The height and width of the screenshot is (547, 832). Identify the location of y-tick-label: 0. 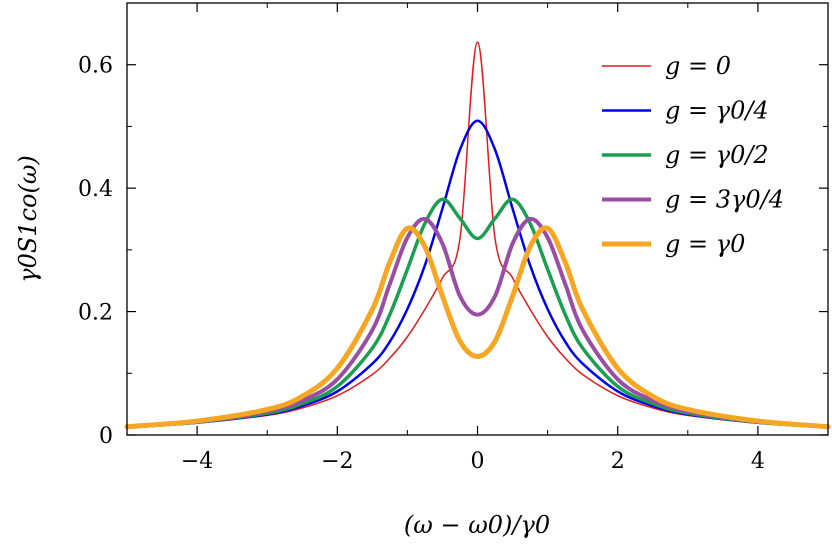
(106, 436).